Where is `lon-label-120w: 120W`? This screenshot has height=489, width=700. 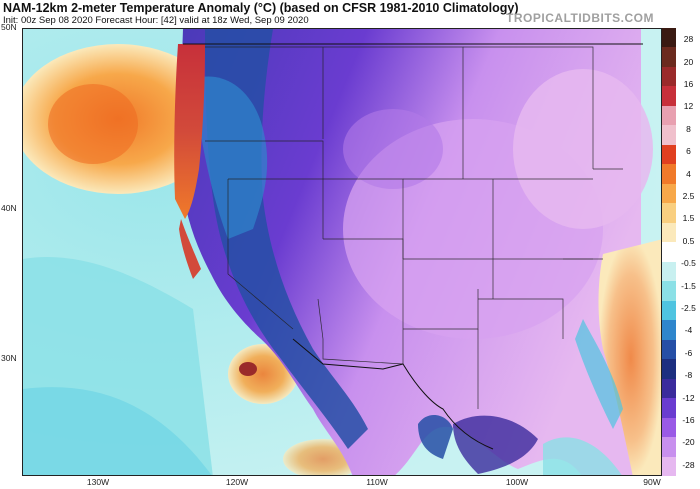 lon-label-120w: 120W is located at coordinates (237, 482).